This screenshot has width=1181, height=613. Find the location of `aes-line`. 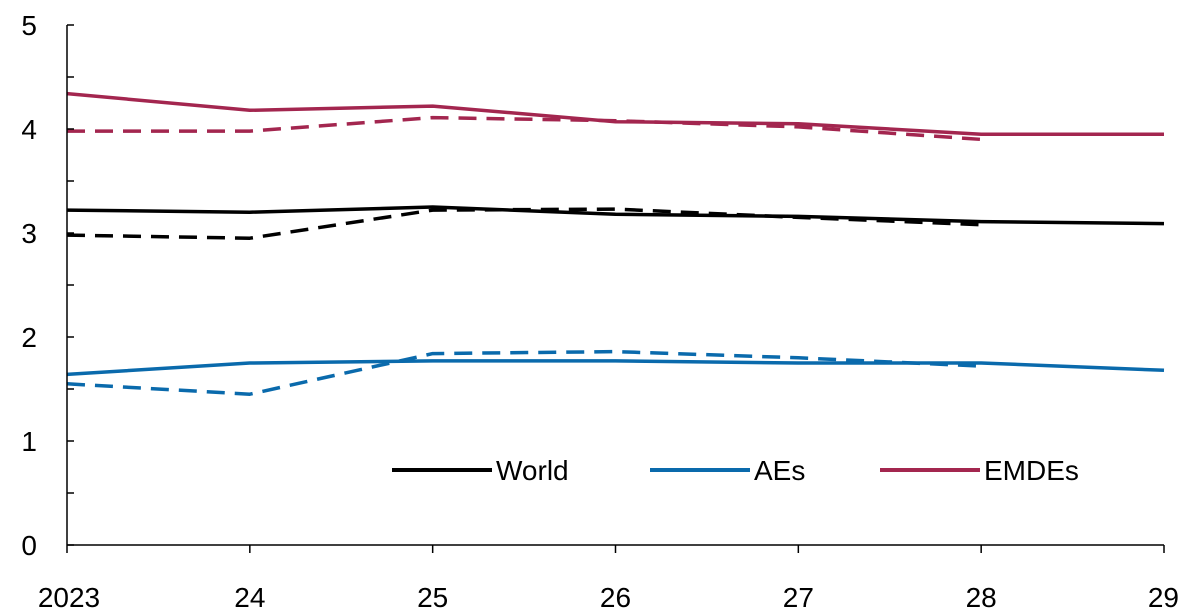

aes-line is located at coordinates (615, 368).